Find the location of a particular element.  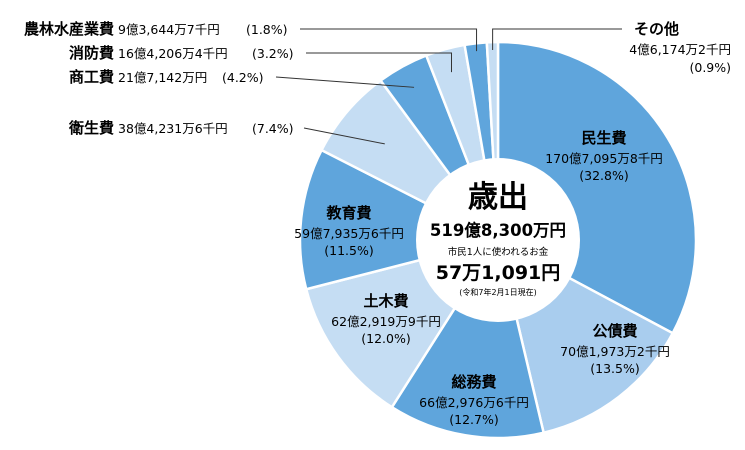

label-nourin-amount: 9億3,644万7千円 is located at coordinates (169, 29).